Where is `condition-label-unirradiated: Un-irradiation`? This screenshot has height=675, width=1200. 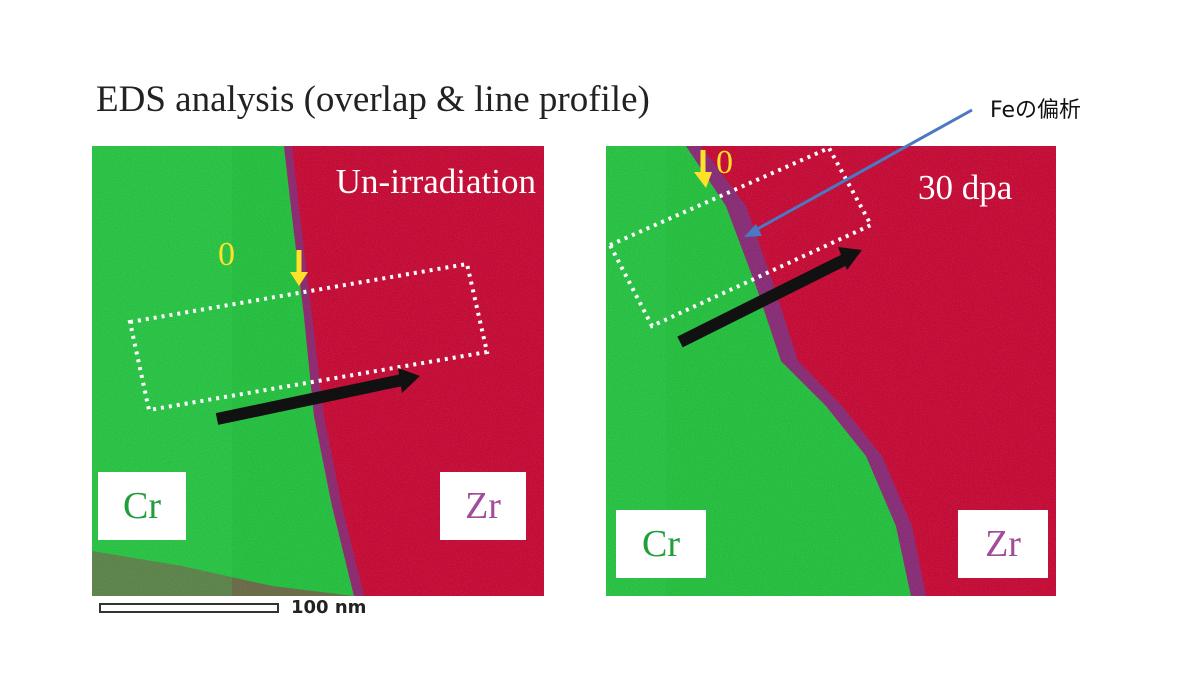
condition-label-unirradiated: Un-irradiation is located at coordinates (435, 181).